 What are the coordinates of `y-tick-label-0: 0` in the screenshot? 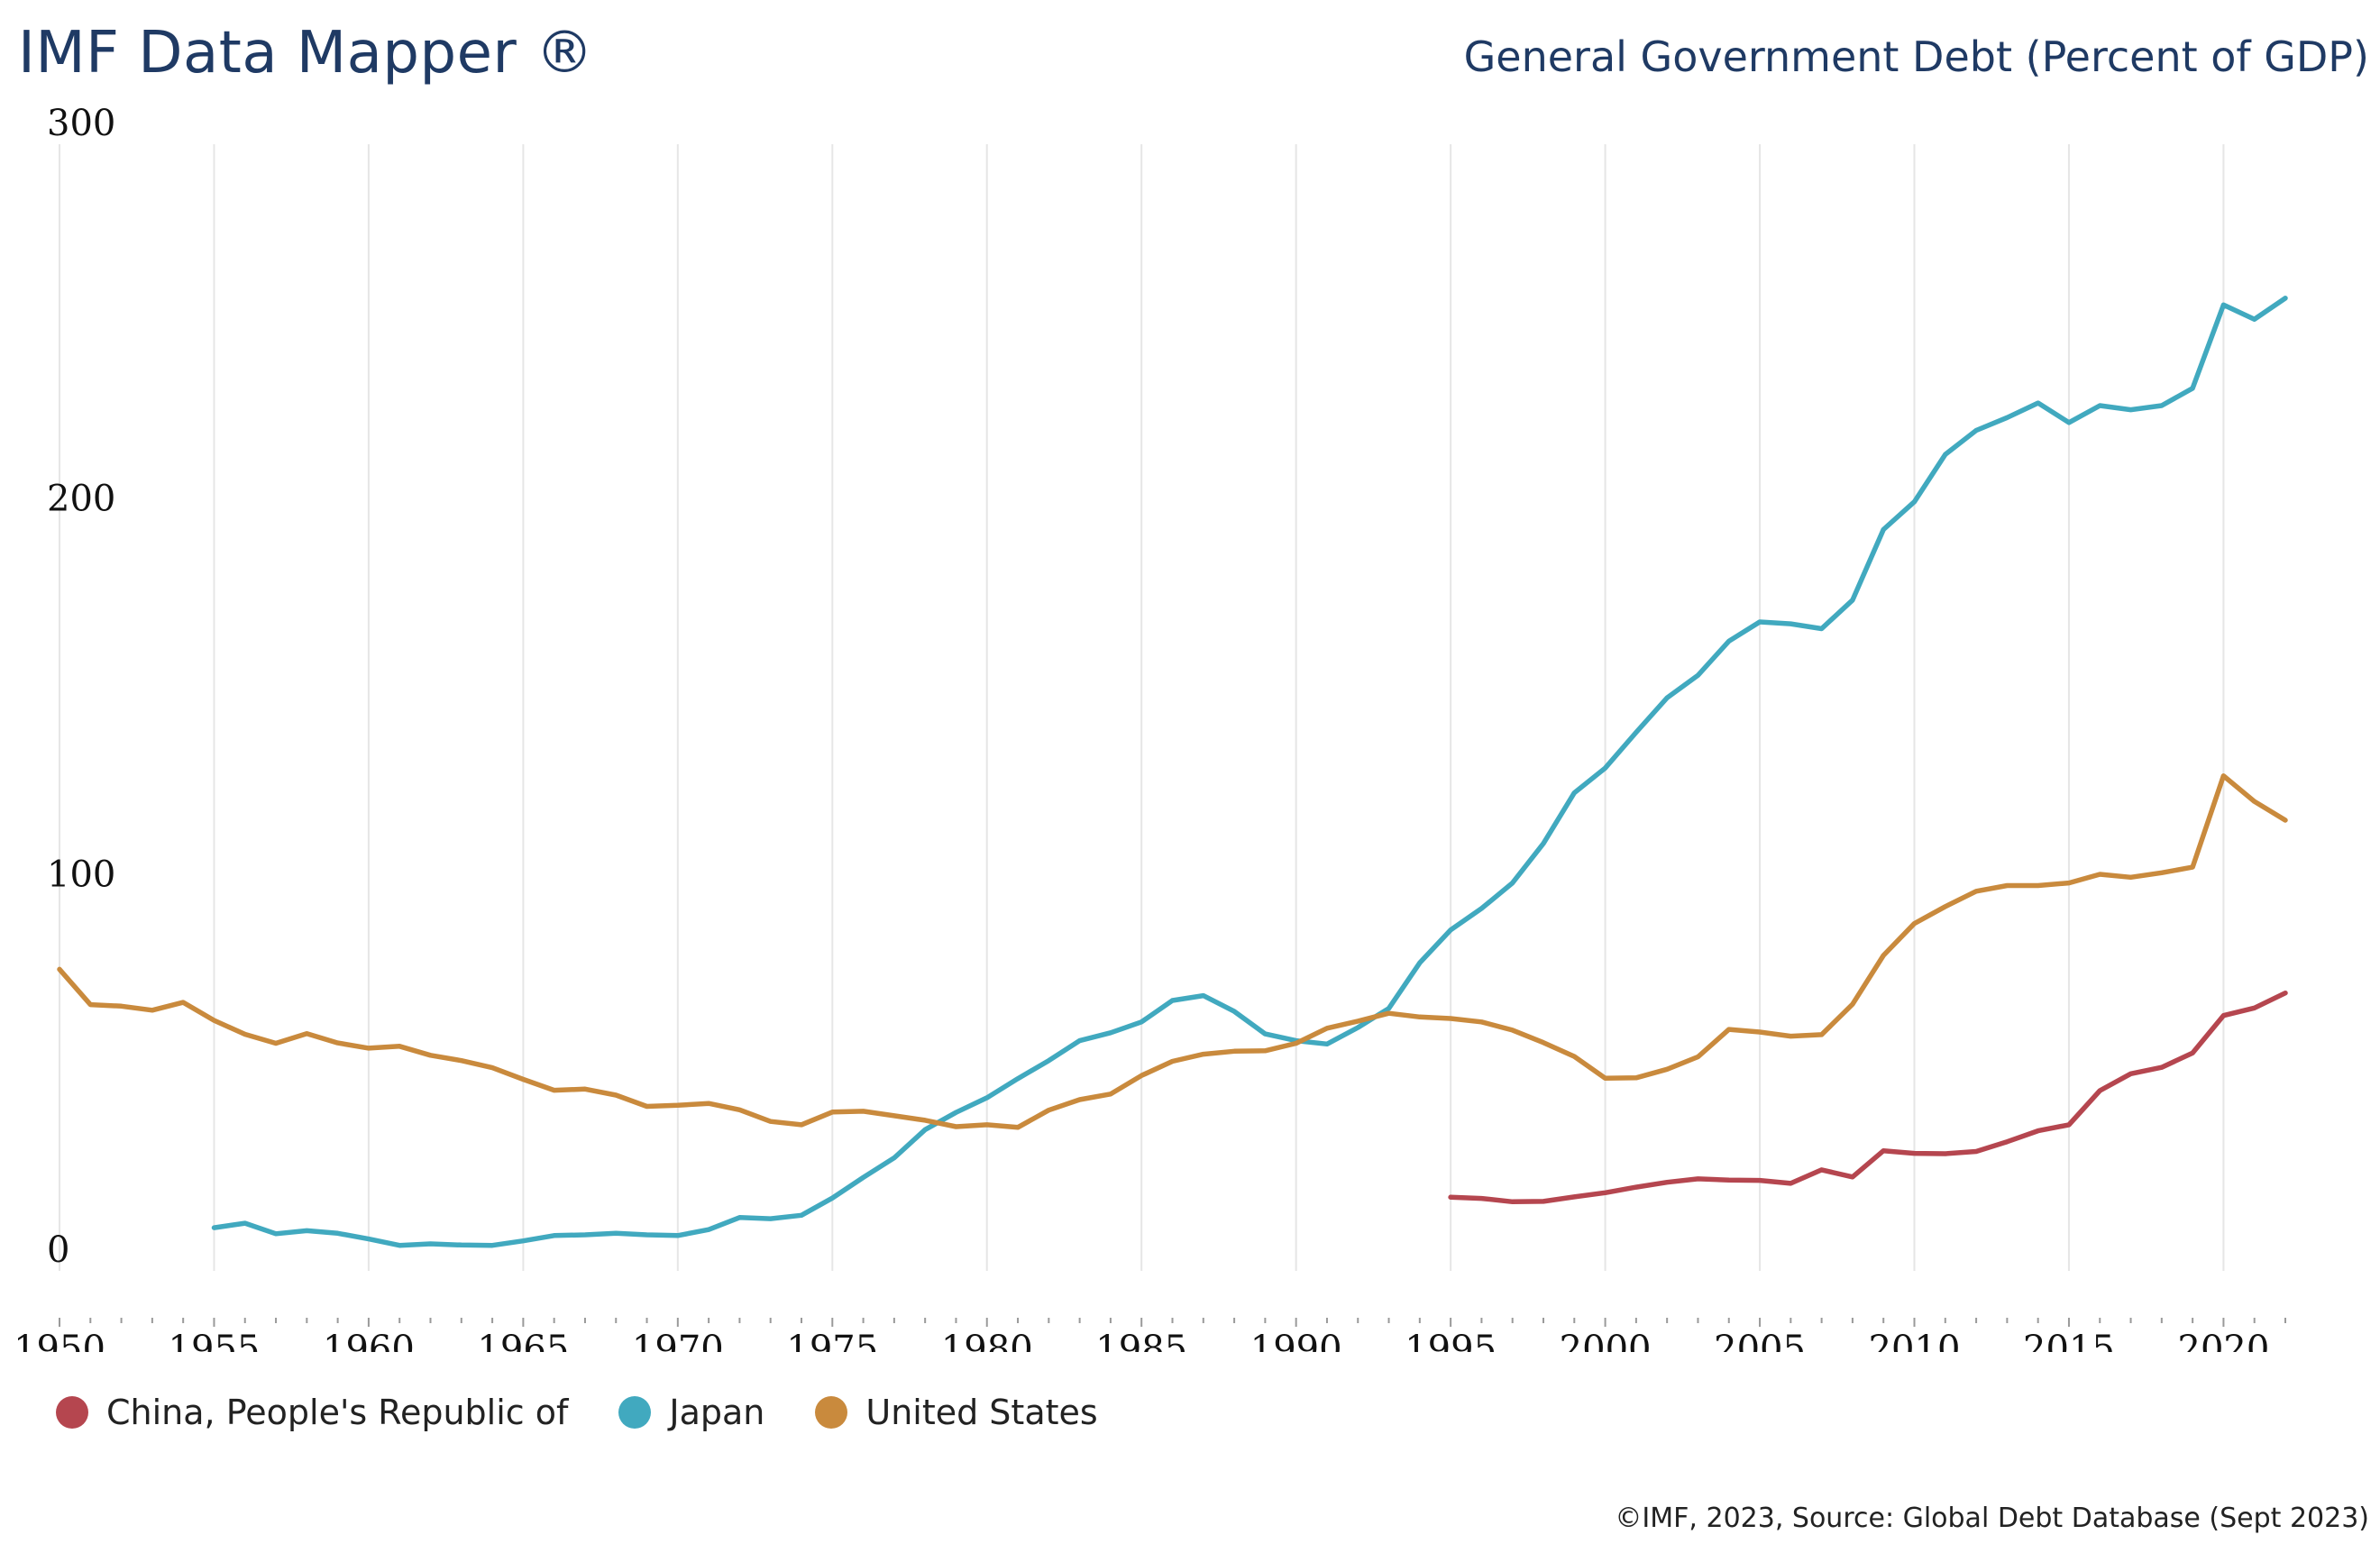 It's located at (58, 1250).